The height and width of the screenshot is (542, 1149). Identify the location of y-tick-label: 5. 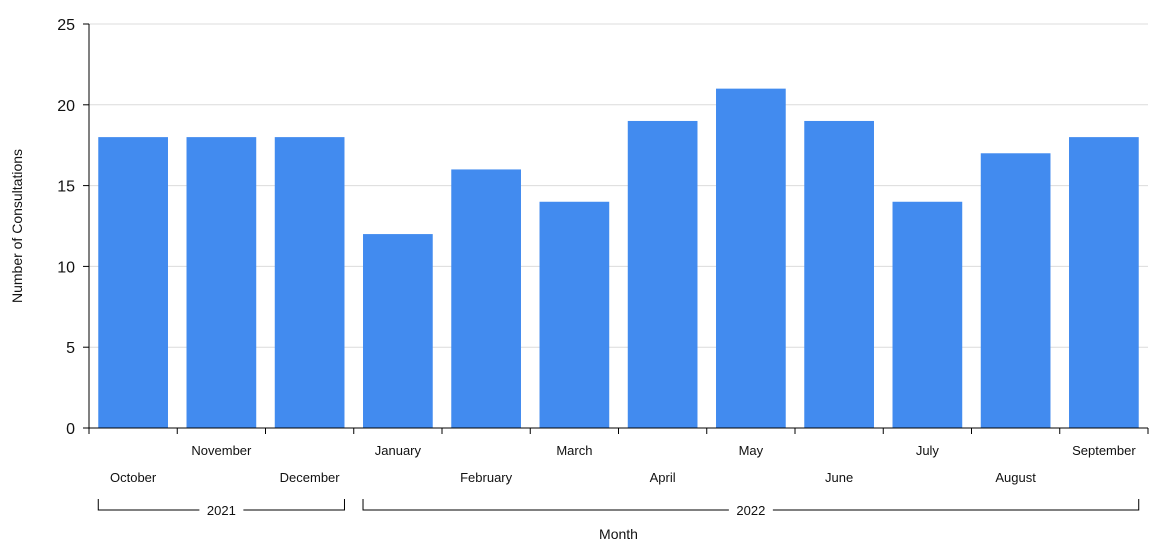
(70, 348).